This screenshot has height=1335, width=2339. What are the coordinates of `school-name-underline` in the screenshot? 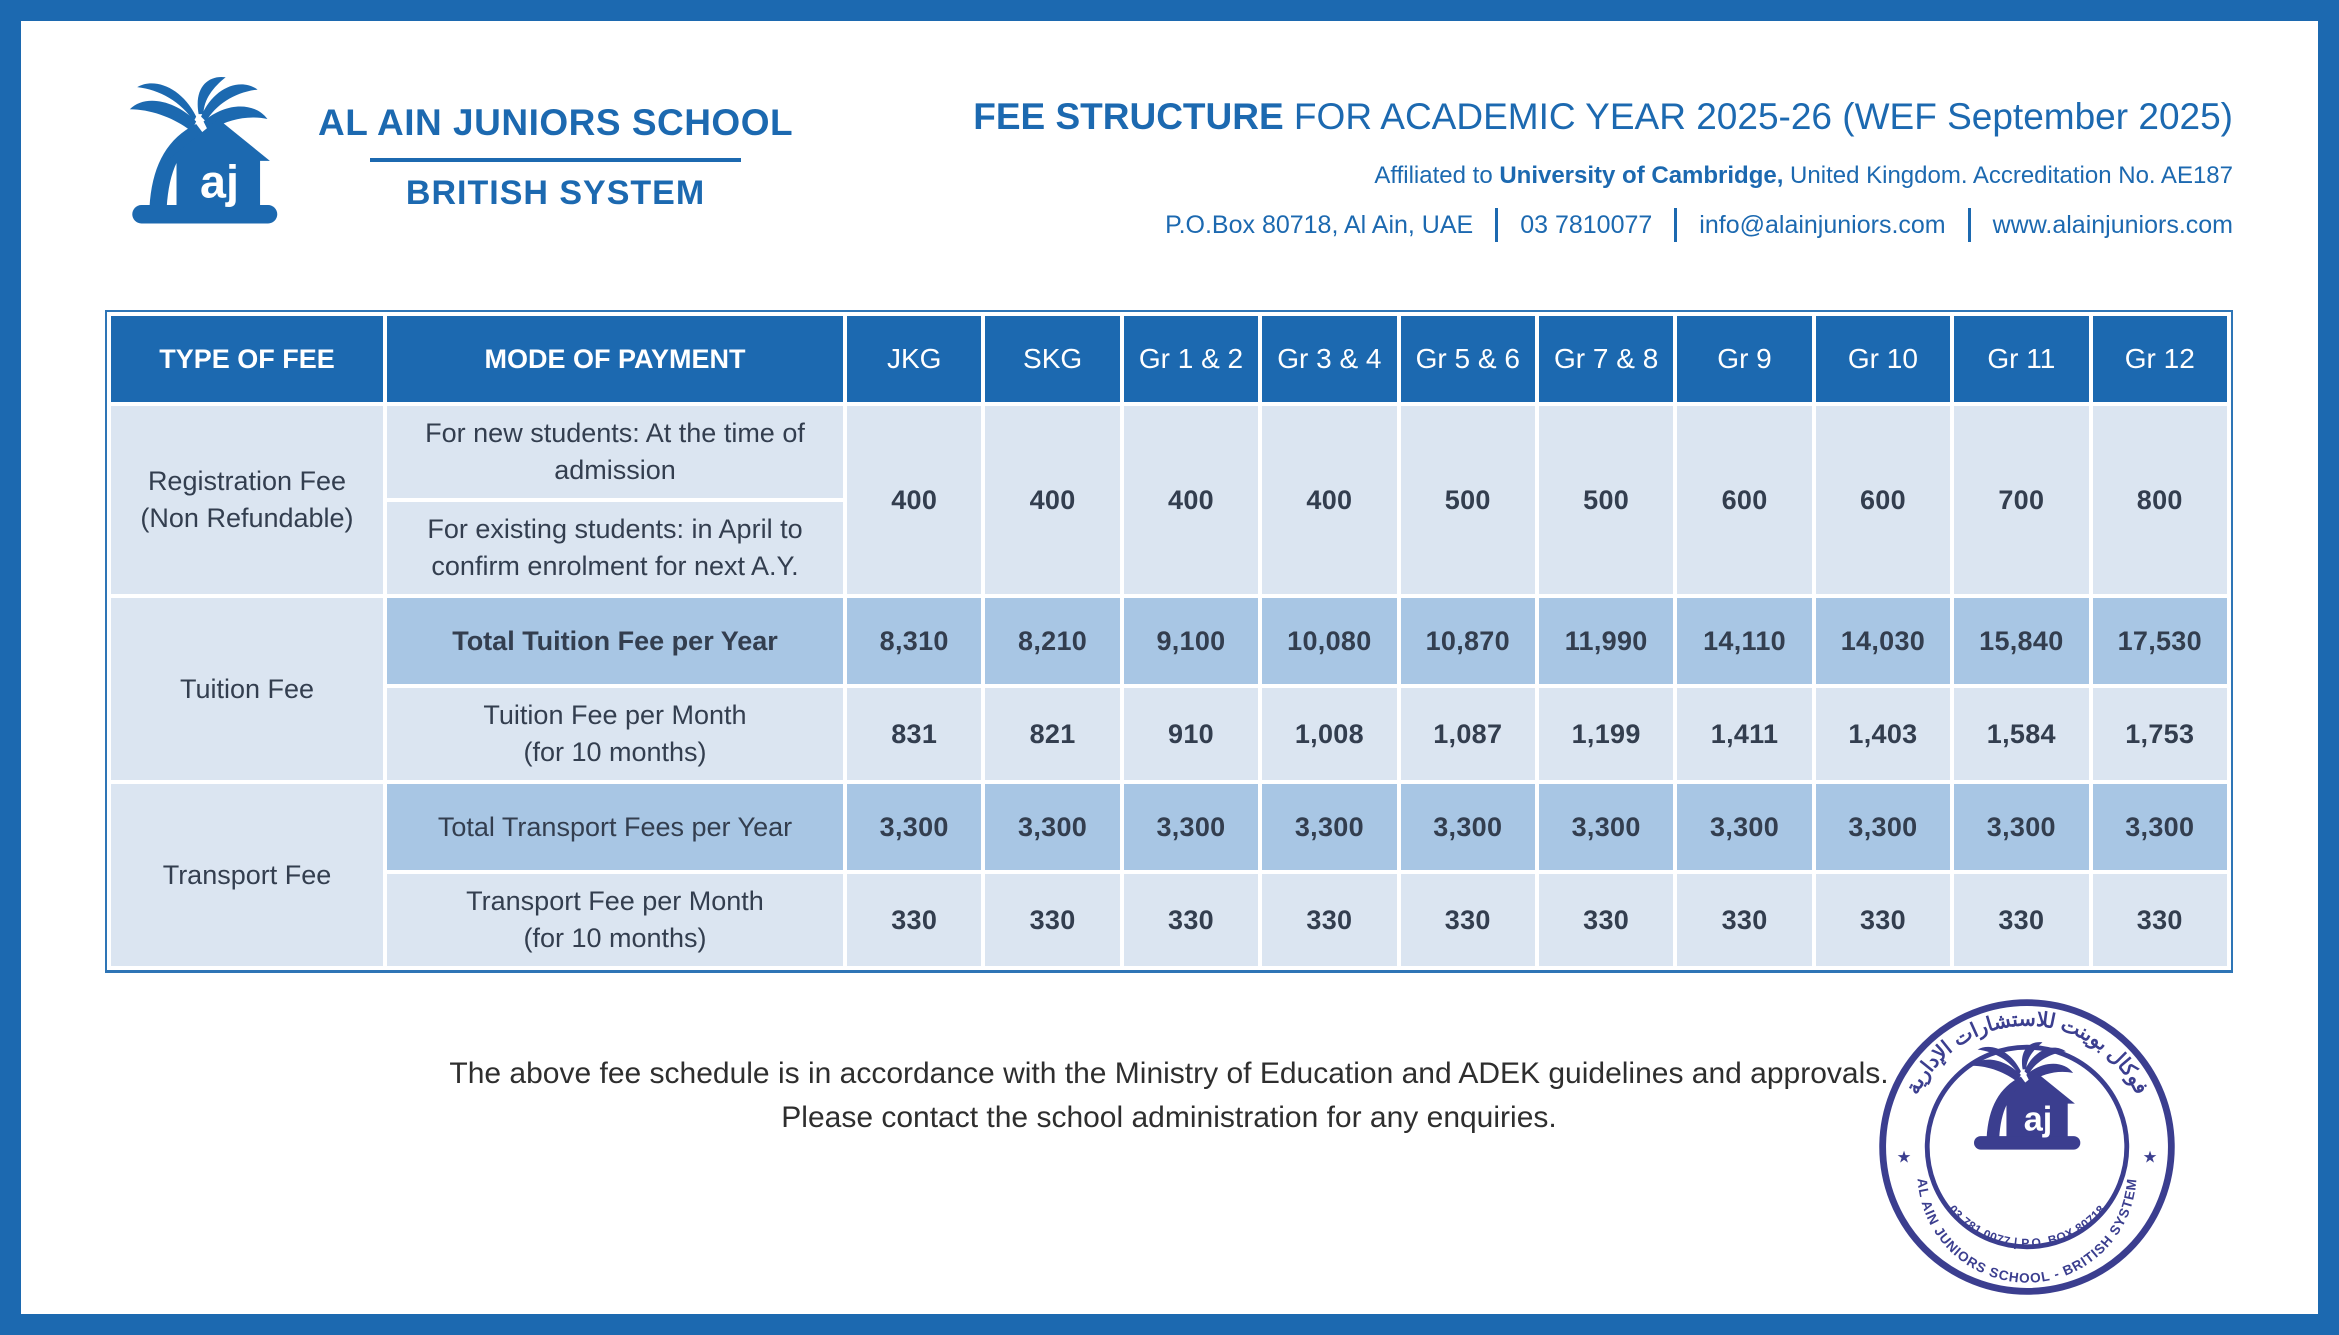 It's located at (555, 160).